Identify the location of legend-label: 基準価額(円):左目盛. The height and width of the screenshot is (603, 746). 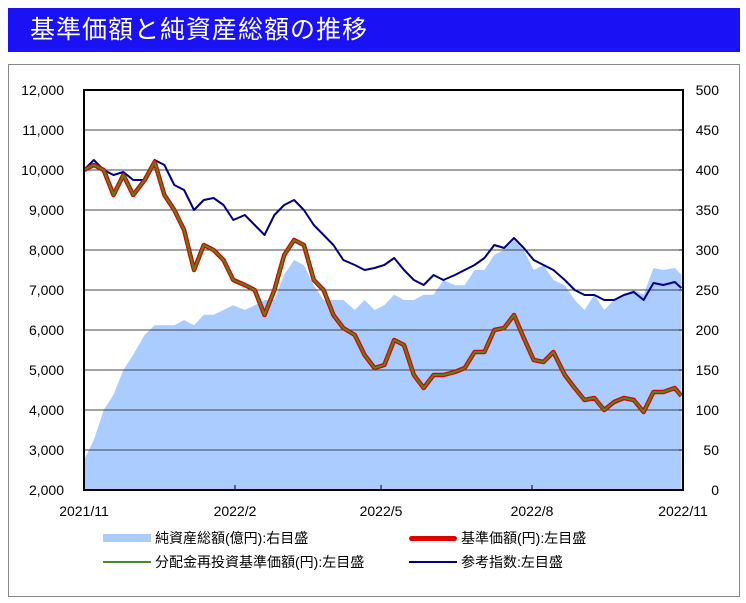
(524, 538).